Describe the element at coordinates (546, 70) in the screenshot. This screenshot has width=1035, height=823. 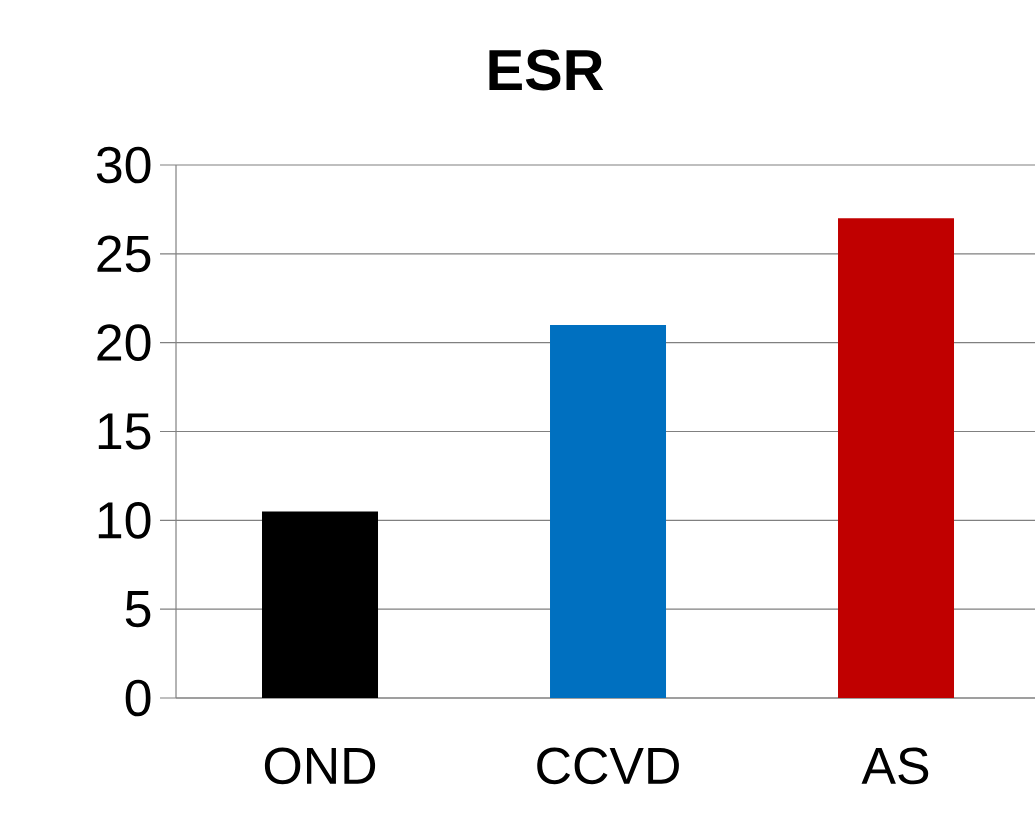
I see `chart-title: ESR` at that location.